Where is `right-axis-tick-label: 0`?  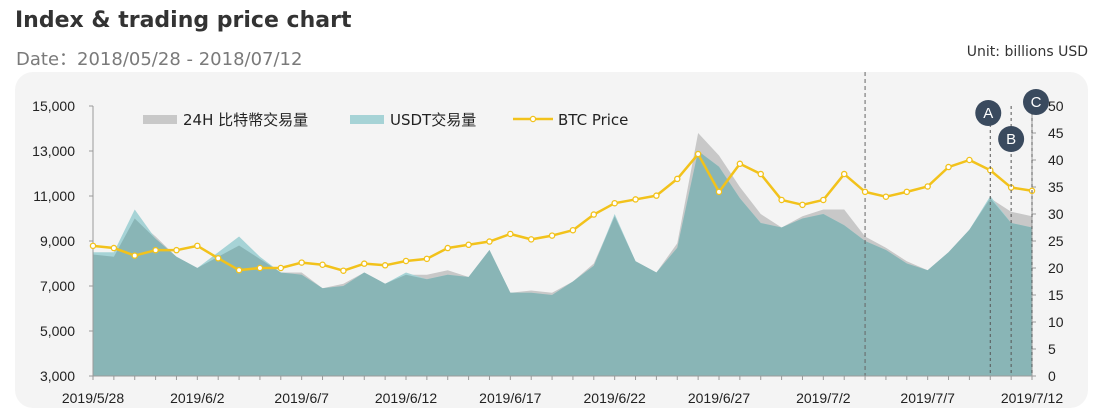 right-axis-tick-label: 0 is located at coordinates (1052, 376).